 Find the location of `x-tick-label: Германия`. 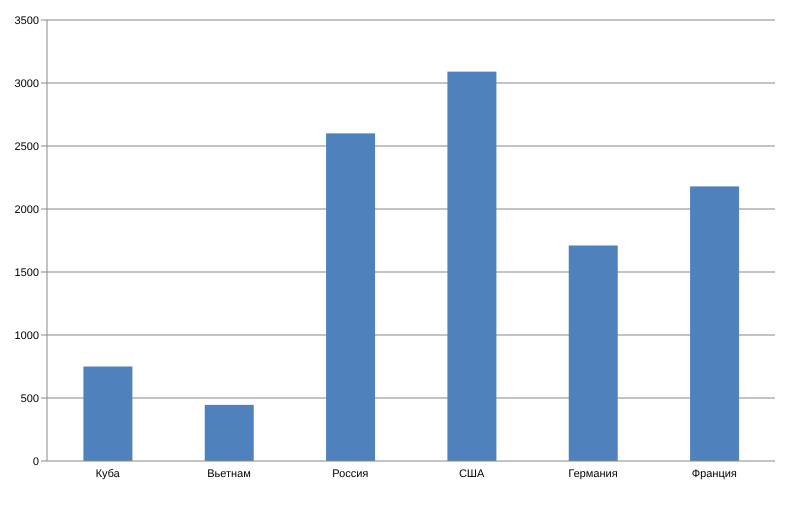

x-tick-label: Германия is located at coordinates (593, 474).